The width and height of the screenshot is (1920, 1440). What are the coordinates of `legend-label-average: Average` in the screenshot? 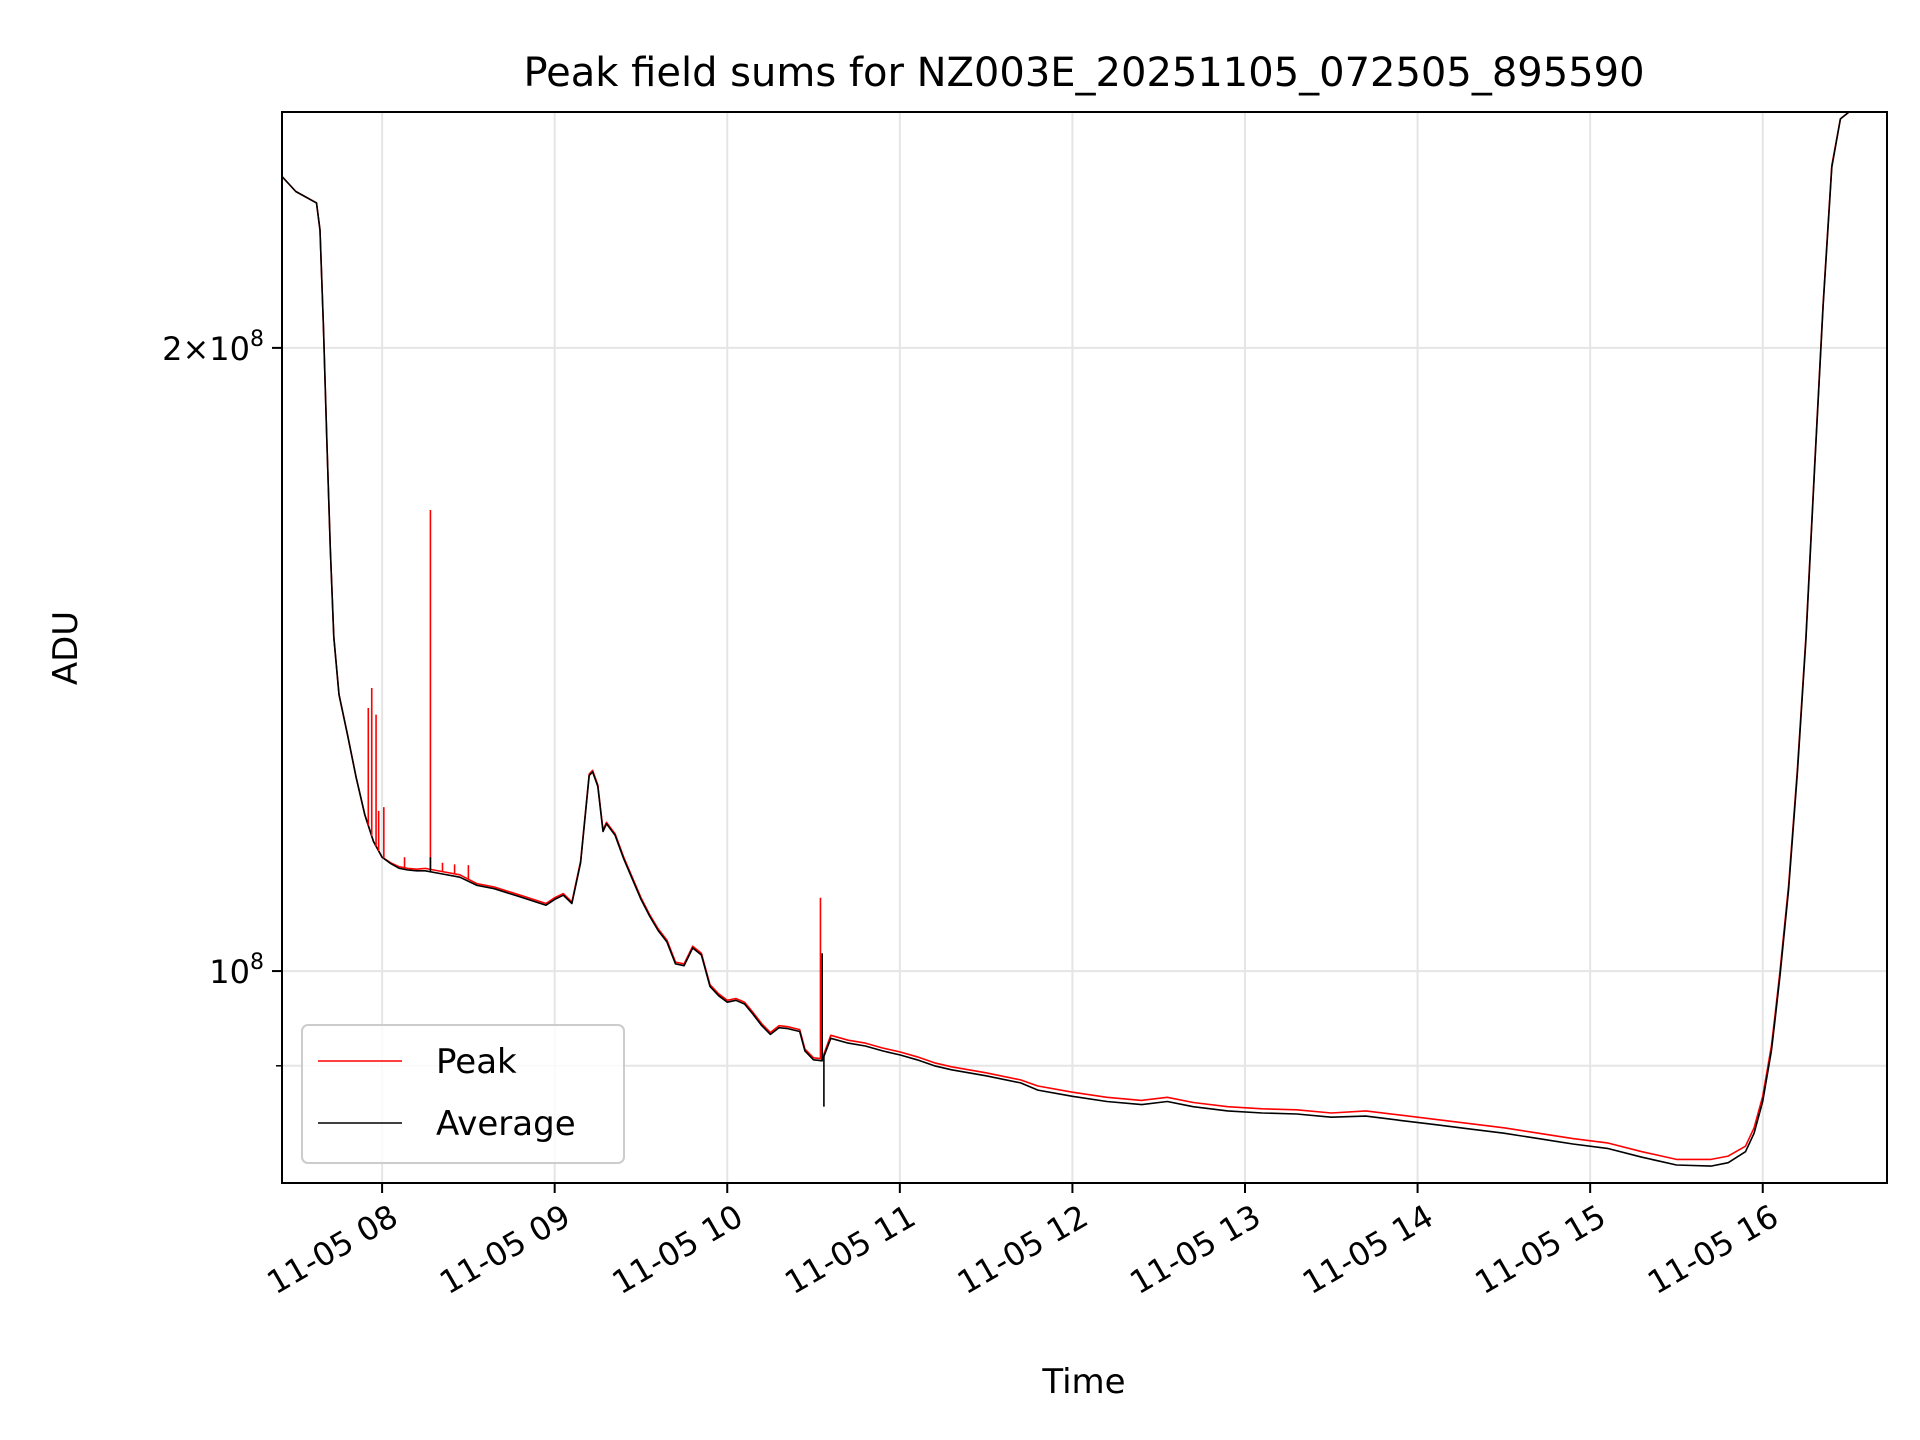 It's located at (506, 1124).